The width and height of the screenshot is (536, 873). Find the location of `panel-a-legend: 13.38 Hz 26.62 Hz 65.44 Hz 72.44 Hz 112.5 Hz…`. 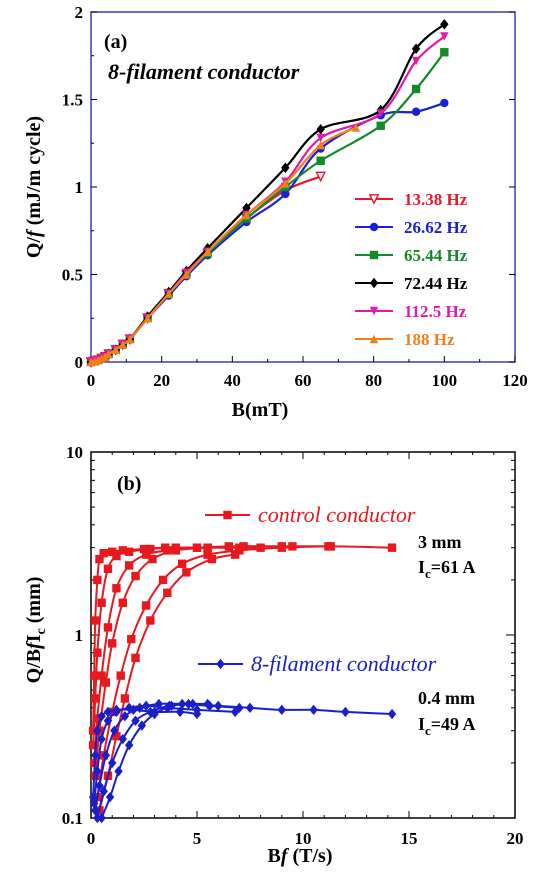

panel-a-legend: 13.38 Hz 26.62 Hz 65.44 Hz 72.44 Hz 112.5 Hz… is located at coordinates (411, 269).